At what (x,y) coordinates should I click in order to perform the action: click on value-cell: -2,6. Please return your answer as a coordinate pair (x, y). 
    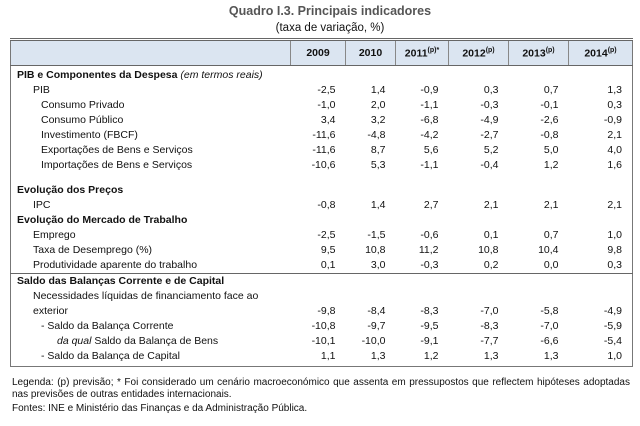
    Looking at the image, I should click on (549, 120).